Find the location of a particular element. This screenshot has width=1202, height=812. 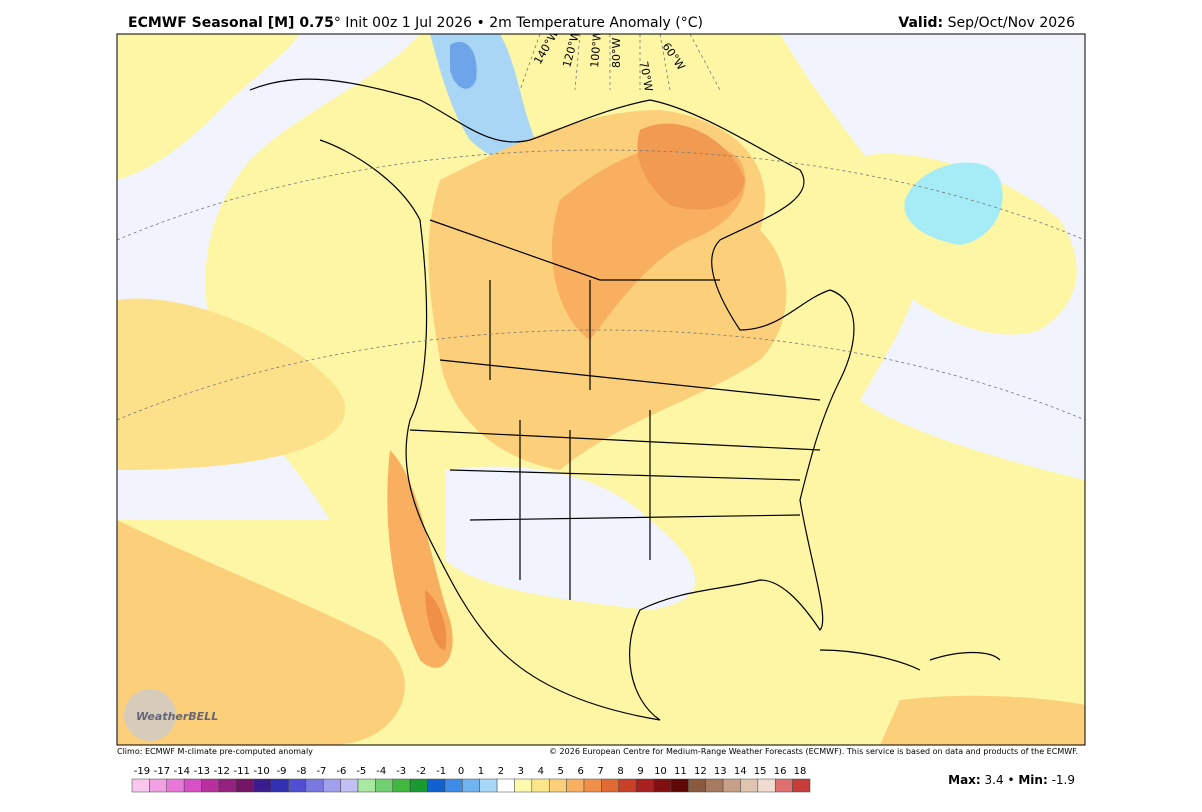

colorbar-label: -4 is located at coordinates (381, 771).